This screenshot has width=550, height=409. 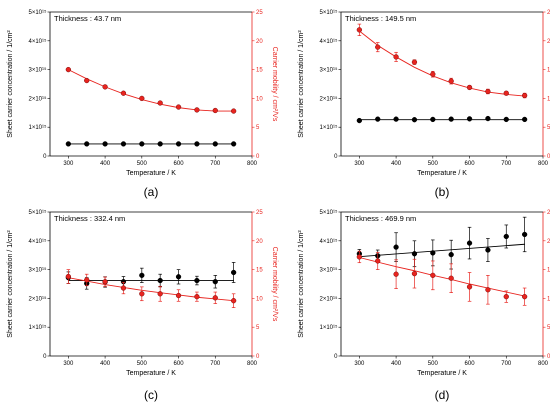 What do you see at coordinates (38, 270) in the screenshot?
I see `y-left-tick-label: 3×10¹⁵` at bounding box center [38, 270].